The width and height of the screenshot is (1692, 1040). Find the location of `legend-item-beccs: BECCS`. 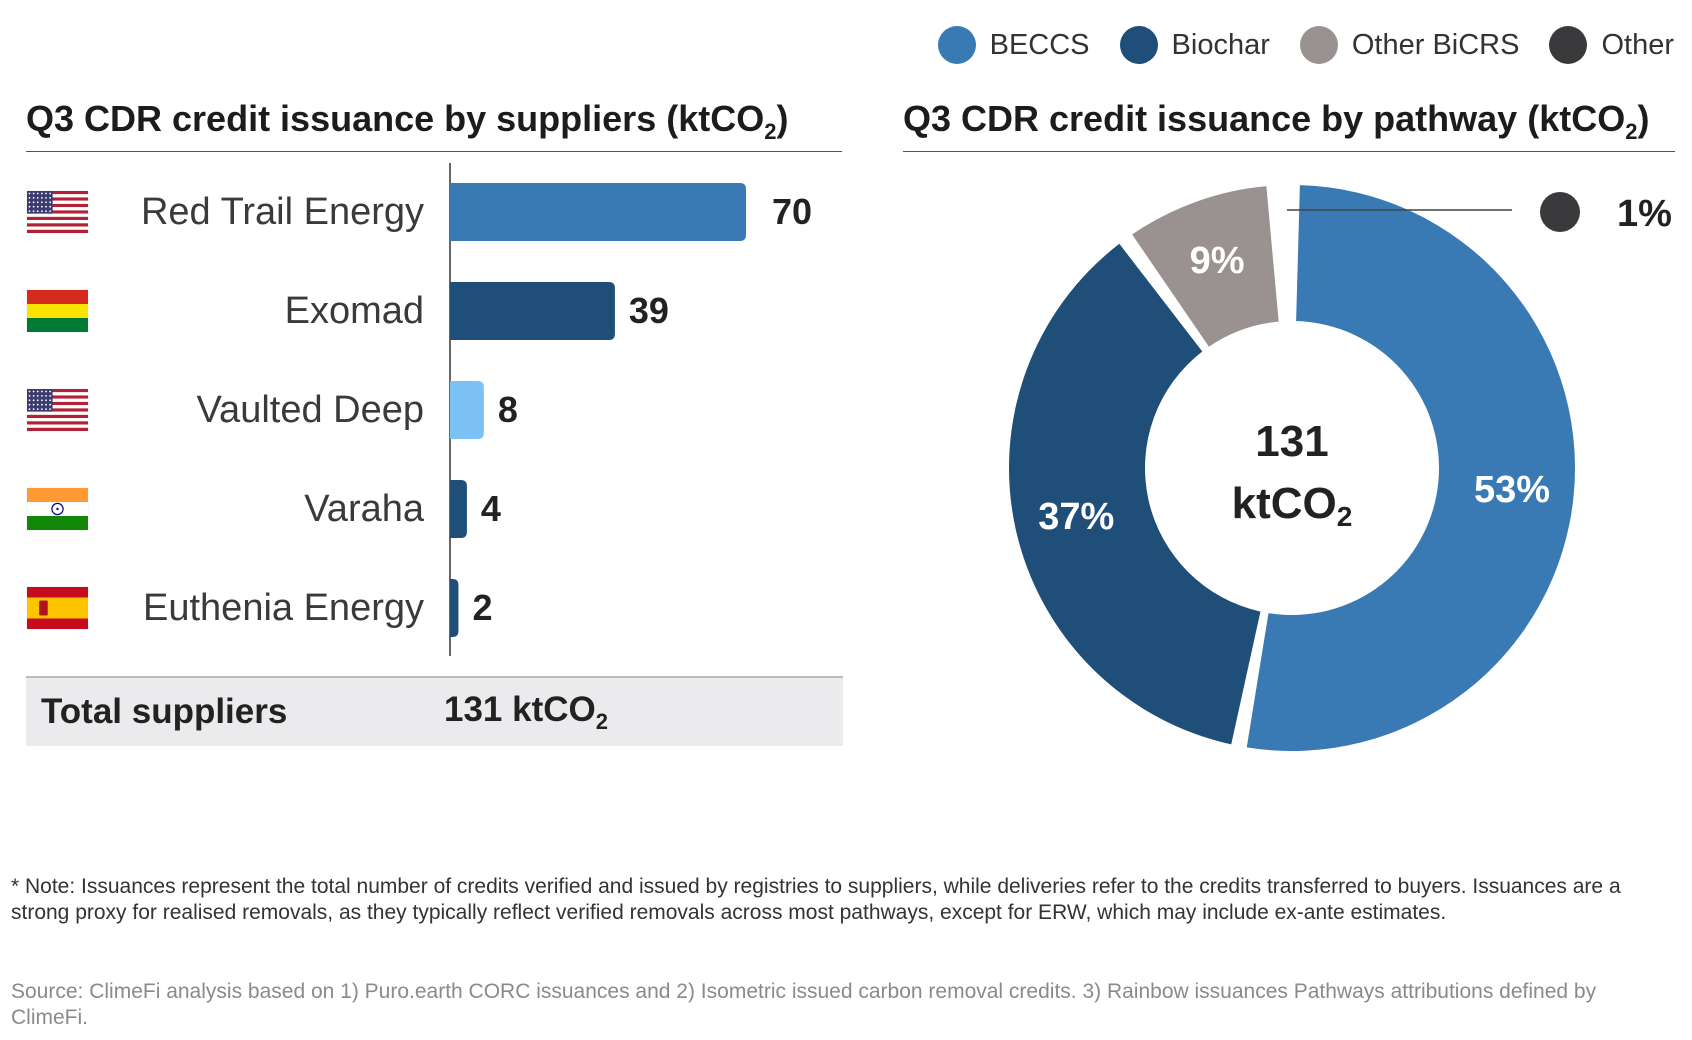

legend-item-beccs: BECCS is located at coordinates (1013, 45).